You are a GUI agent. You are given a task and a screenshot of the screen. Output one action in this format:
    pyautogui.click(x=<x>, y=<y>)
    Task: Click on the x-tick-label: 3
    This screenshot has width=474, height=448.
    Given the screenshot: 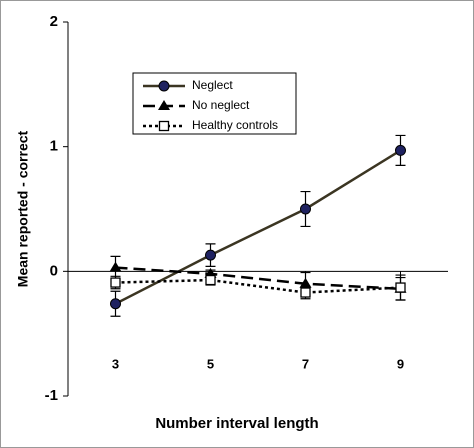 What is the action you would take?
    pyautogui.click(x=115, y=363)
    